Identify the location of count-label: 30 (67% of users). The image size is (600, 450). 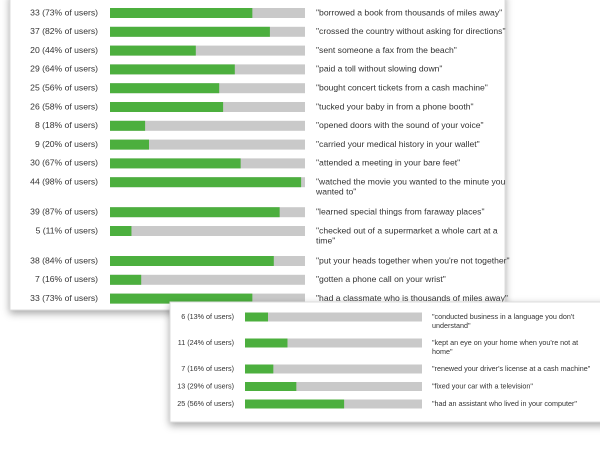
(64, 163).